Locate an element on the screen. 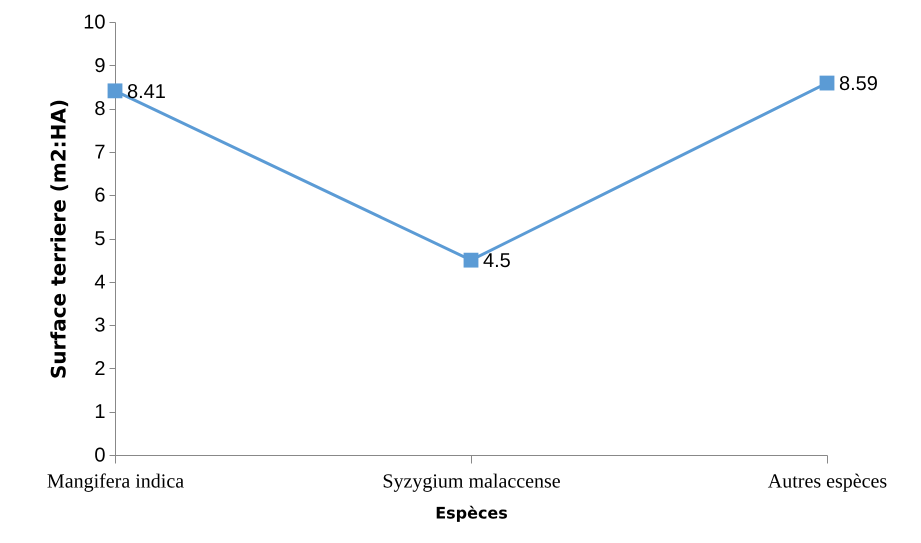 This screenshot has height=543, width=921. x-tick-label: Autres espèces is located at coordinates (828, 481).